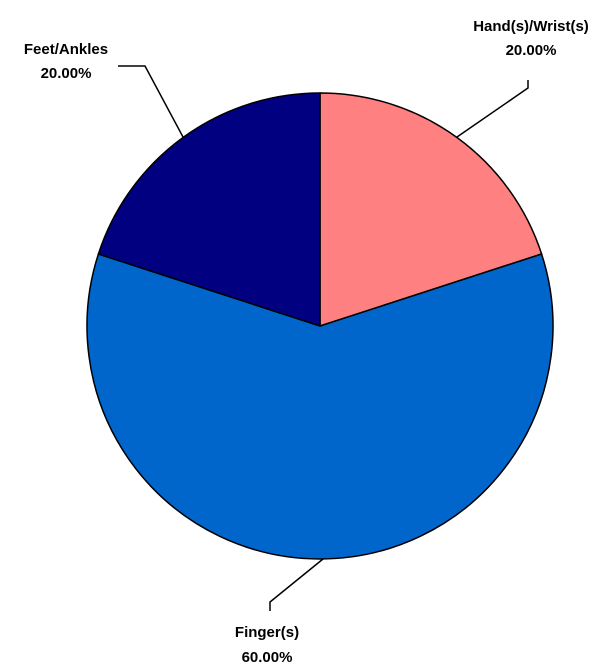 The height and width of the screenshot is (671, 613). I want to click on slice-label-feet-ankles: Feet/Ankles, so click(66, 49).